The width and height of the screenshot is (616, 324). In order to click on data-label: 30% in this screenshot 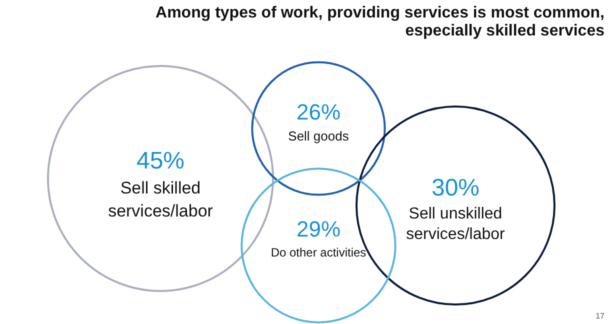, I will do `click(455, 188)`.